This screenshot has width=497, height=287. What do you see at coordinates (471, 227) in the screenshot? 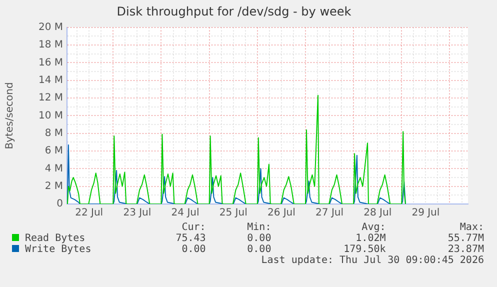
I see `text: Max:` at bounding box center [471, 227].